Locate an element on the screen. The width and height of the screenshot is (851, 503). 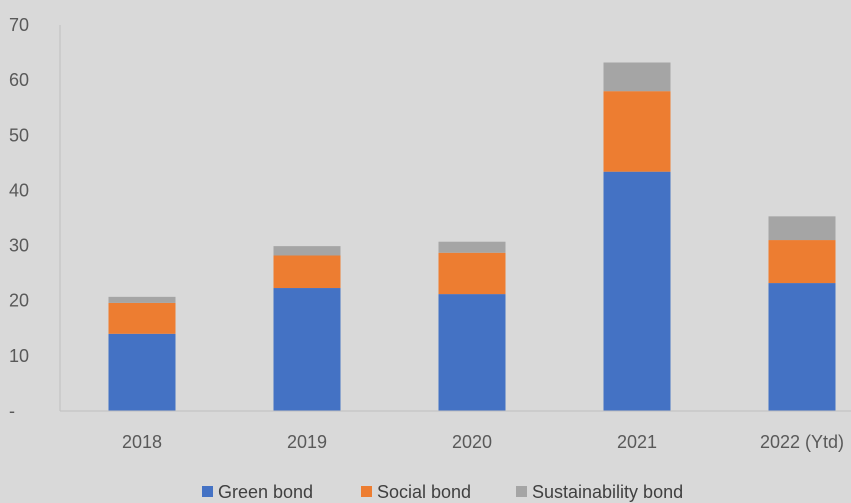
legend: Green bond Social bond Sustainability bond is located at coordinates (442, 492).